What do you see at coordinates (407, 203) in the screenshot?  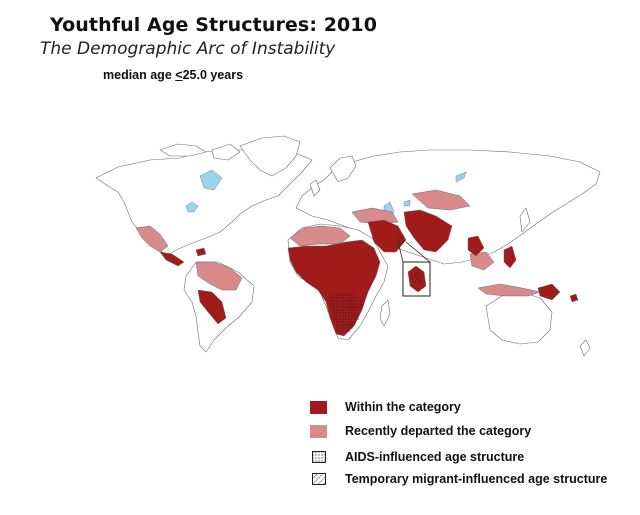 I see `aral-sea` at bounding box center [407, 203].